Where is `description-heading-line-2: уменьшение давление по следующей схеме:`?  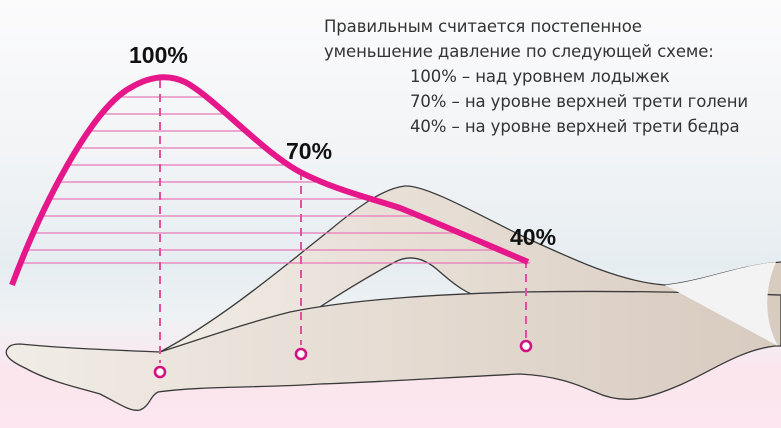 description-heading-line-2: уменьшение давление по следующей схеме: is located at coordinates (519, 51).